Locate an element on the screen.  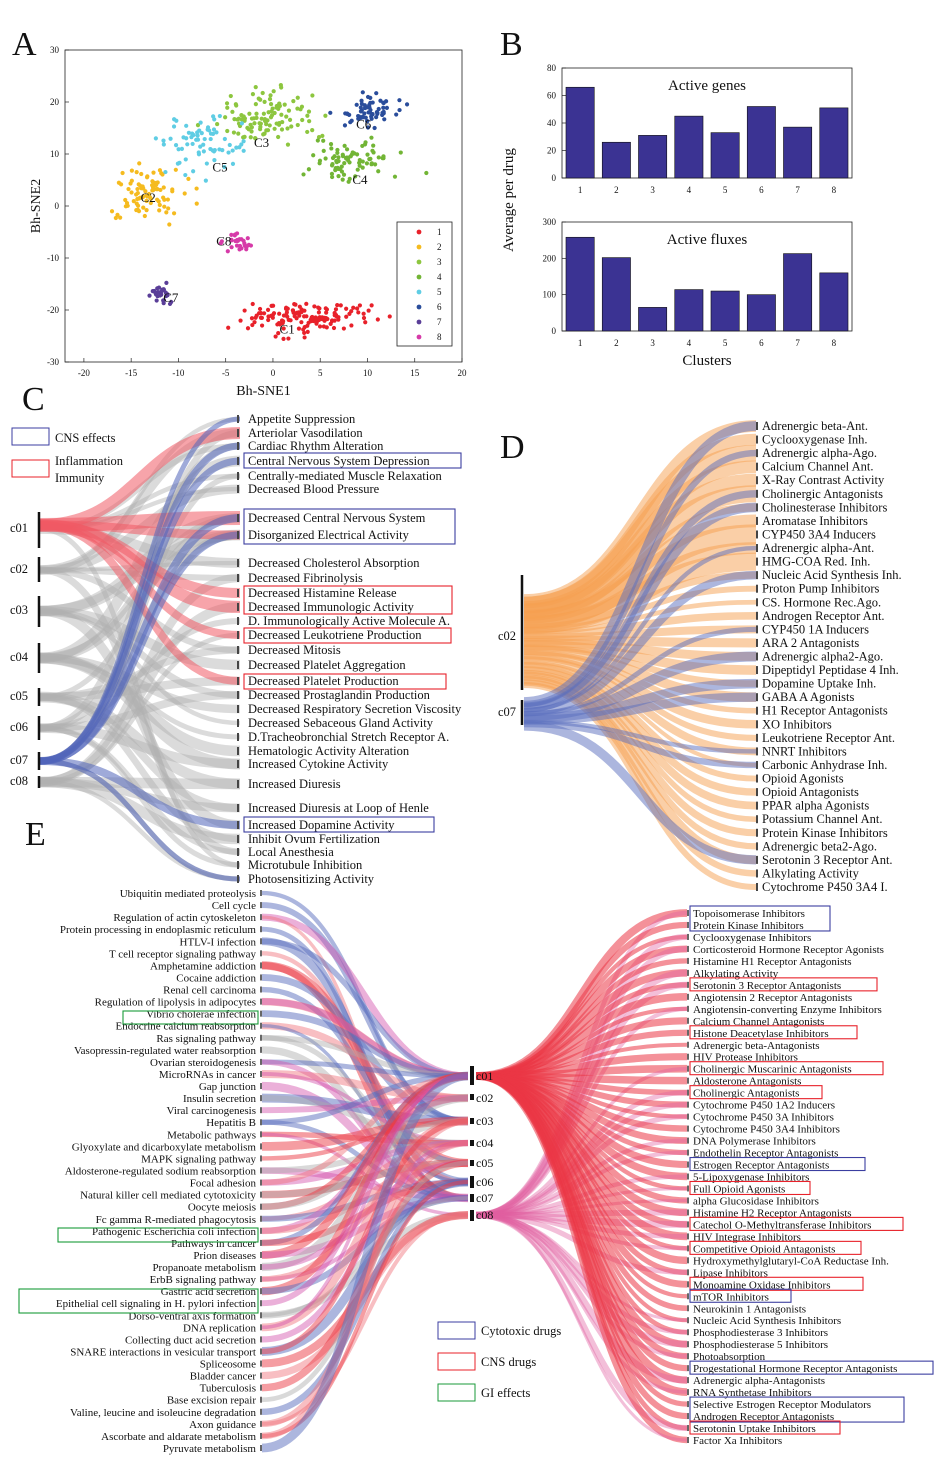
target-label: Histamine H1 Receptor Antagonists is located at coordinates (772, 962).